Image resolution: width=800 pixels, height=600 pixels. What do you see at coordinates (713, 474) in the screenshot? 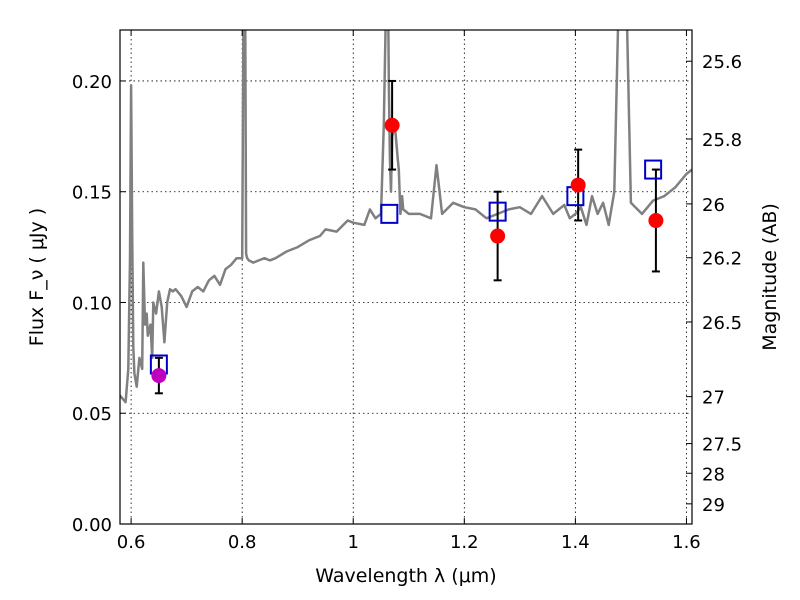
I see `y2-tick-label: 28` at bounding box center [713, 474].